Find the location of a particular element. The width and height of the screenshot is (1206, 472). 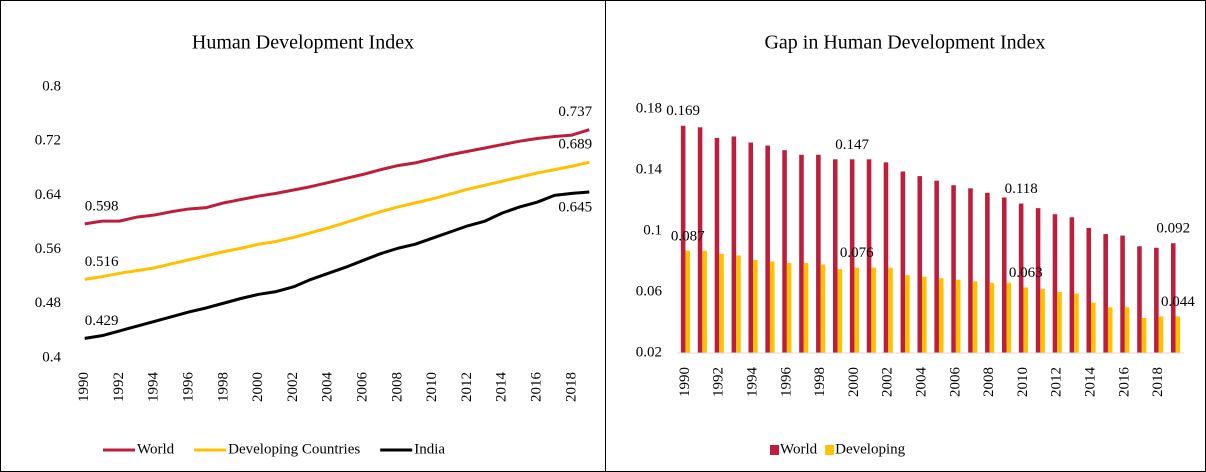

y-tick-label: 0.72 is located at coordinates (48, 141).